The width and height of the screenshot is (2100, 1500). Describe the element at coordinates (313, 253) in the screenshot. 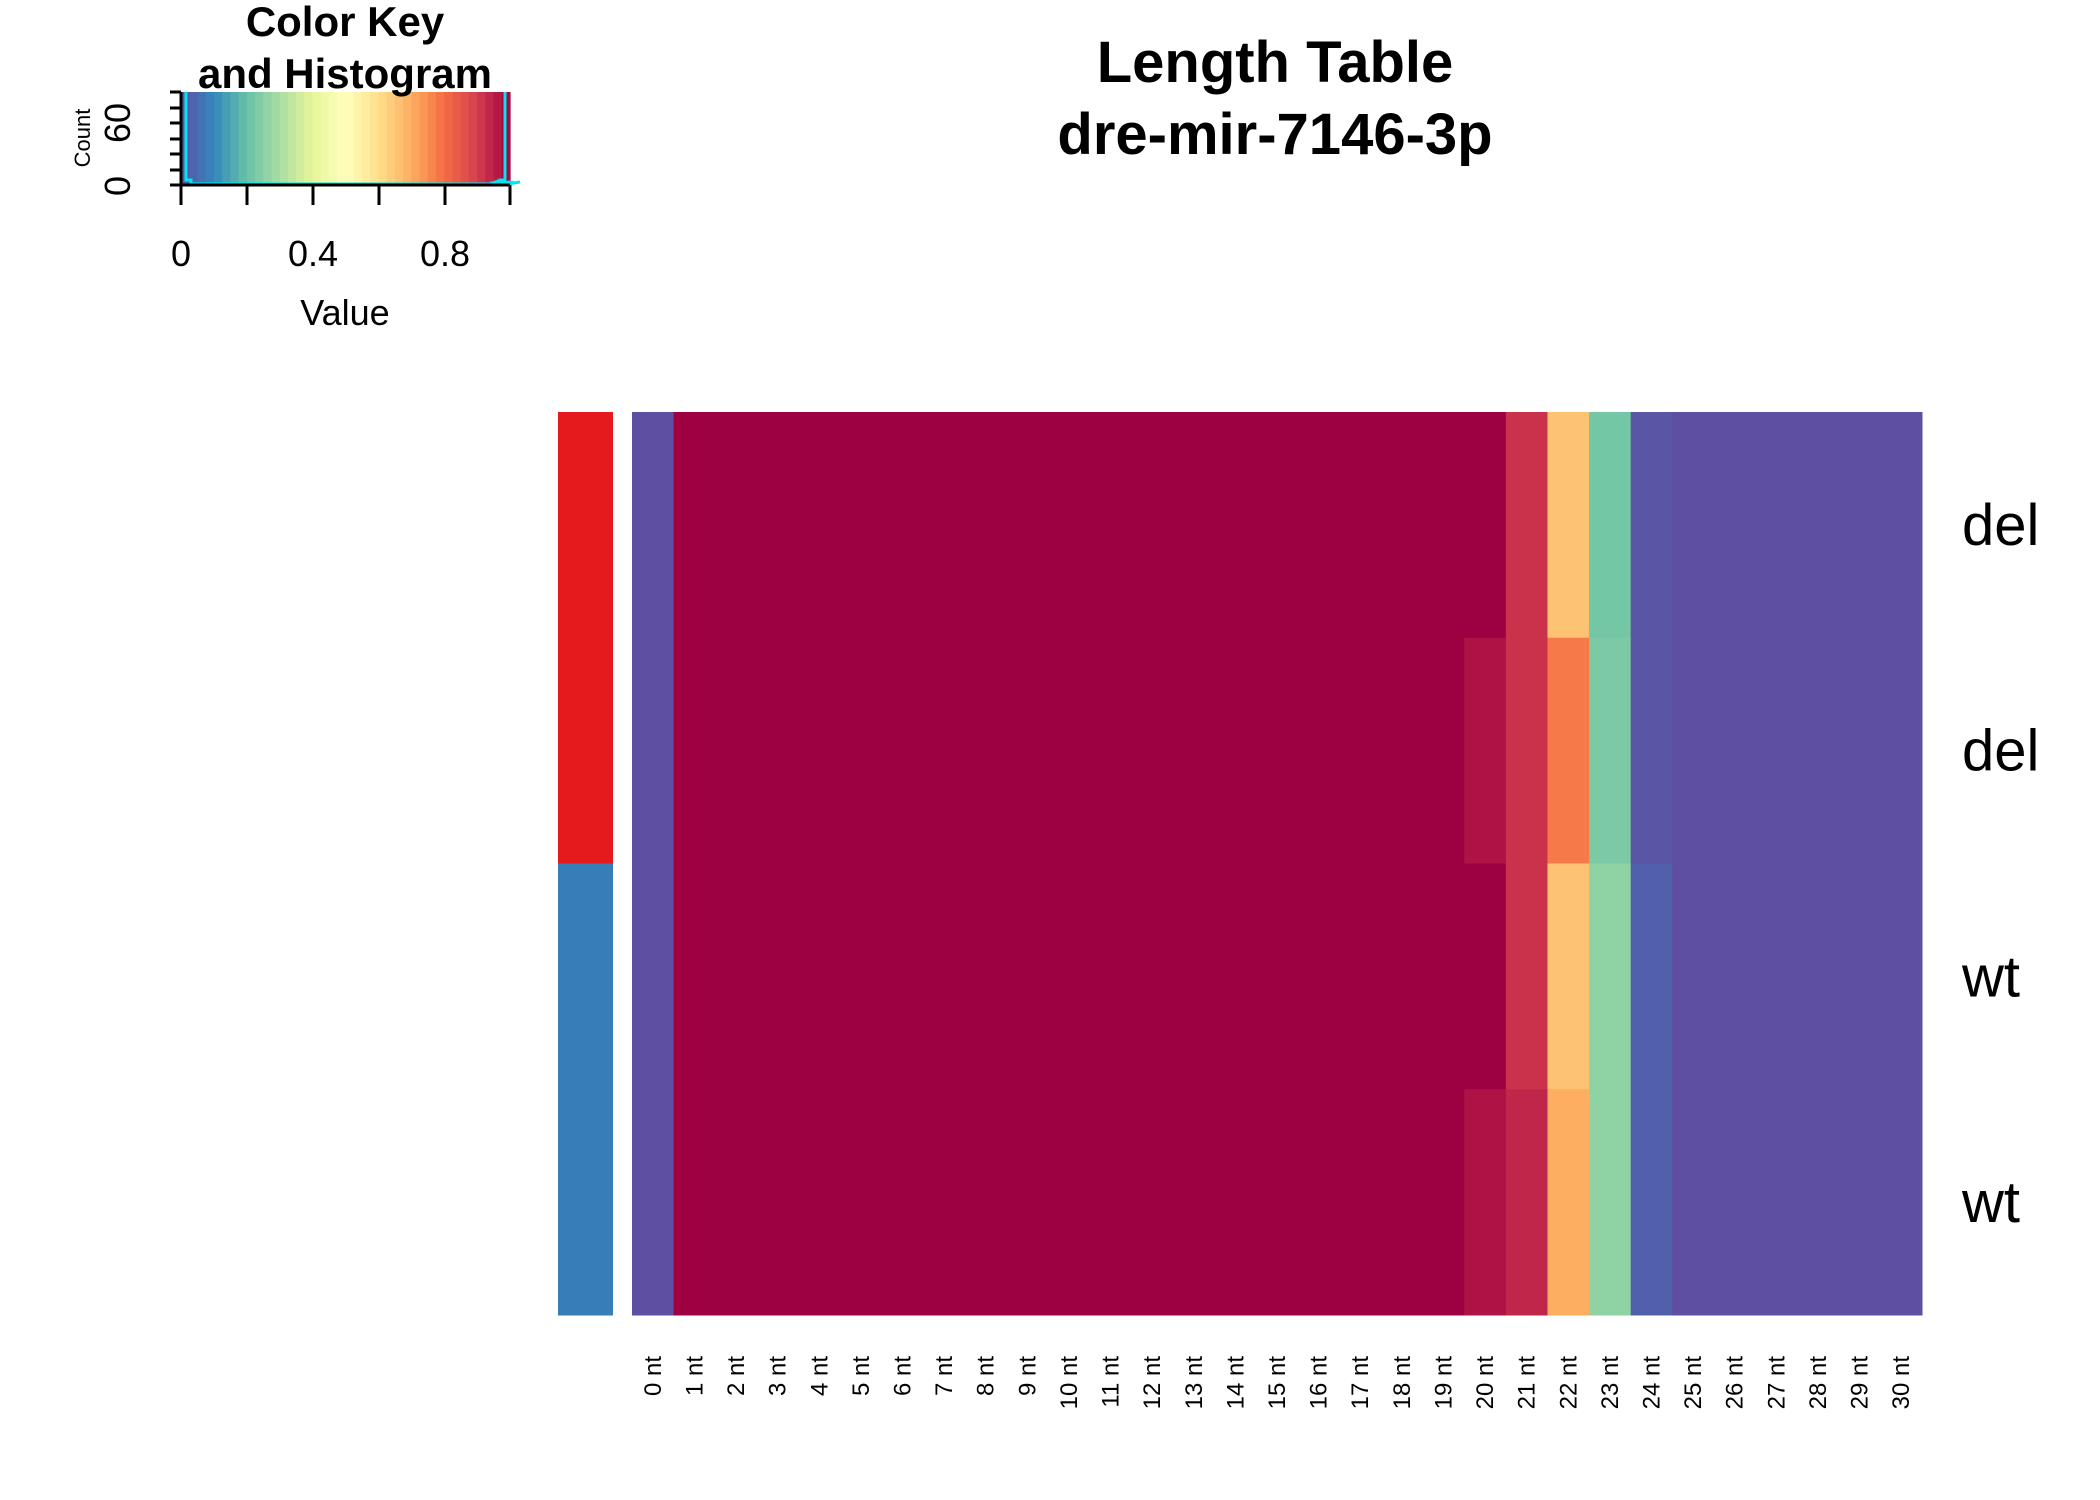

I see `color-key-x-tick-label: 0.4` at that location.